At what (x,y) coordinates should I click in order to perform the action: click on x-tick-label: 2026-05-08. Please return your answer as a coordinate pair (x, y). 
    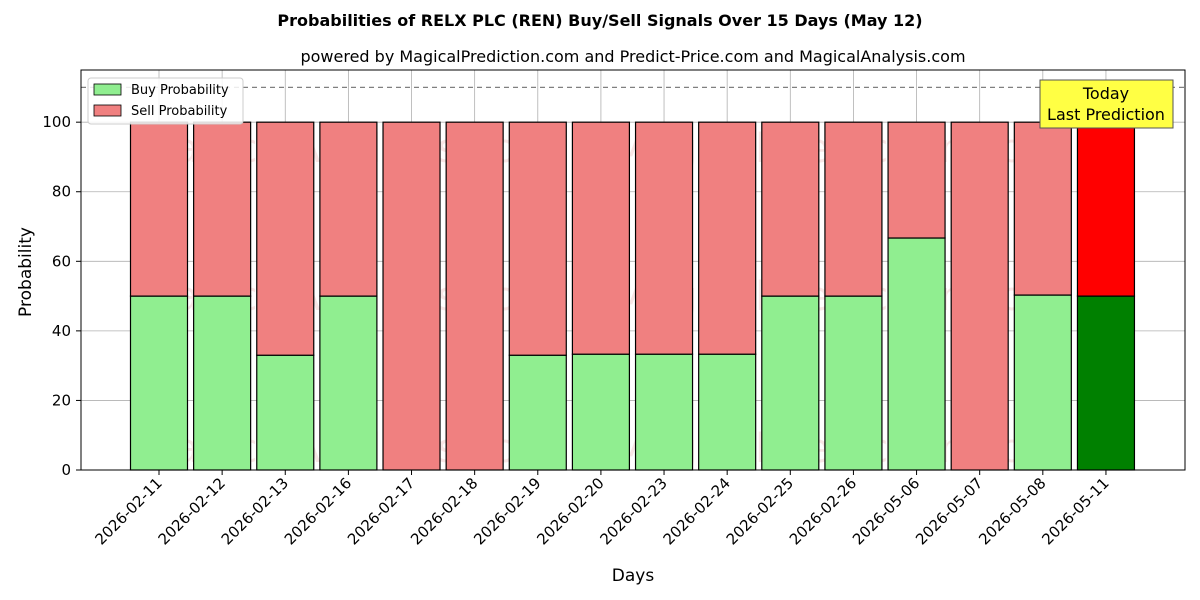
    Looking at the image, I should click on (1012, 511).